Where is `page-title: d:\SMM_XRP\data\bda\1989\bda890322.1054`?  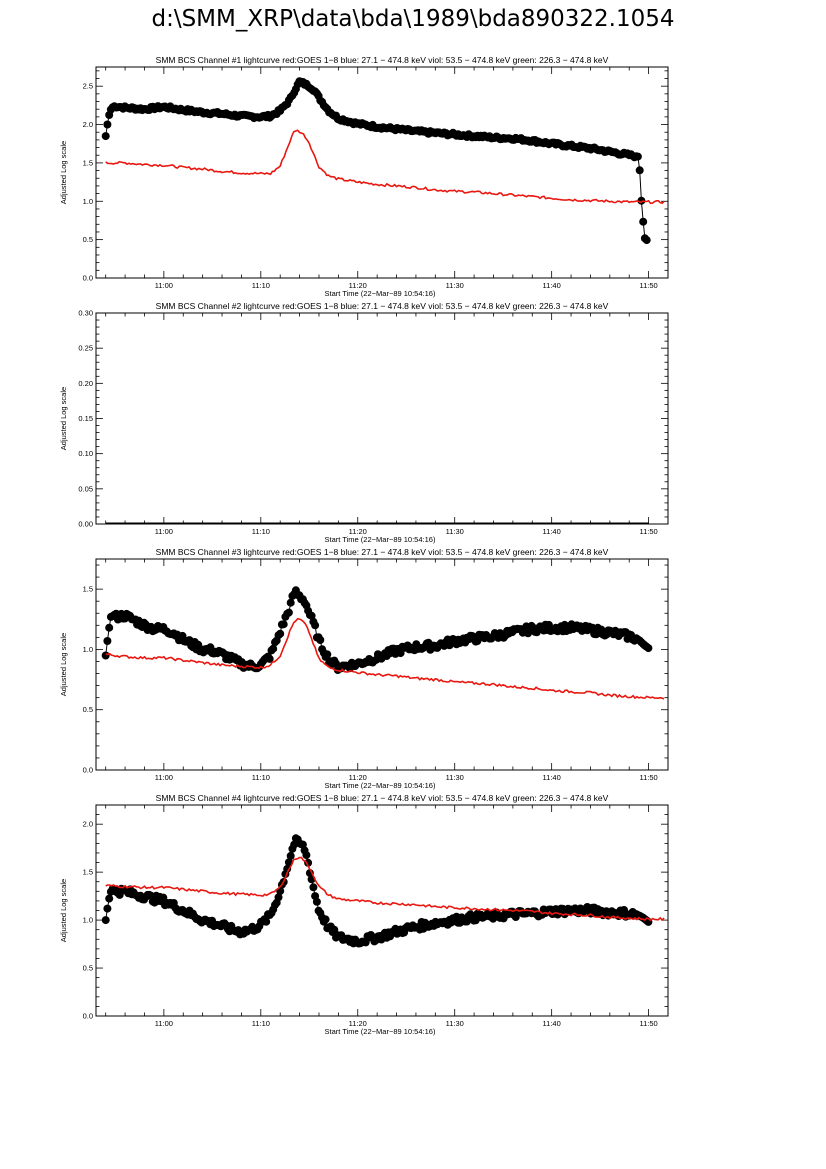
page-title: d:\SMM_XRP\data\bda\1989\bda890322.1054 is located at coordinates (413, 19).